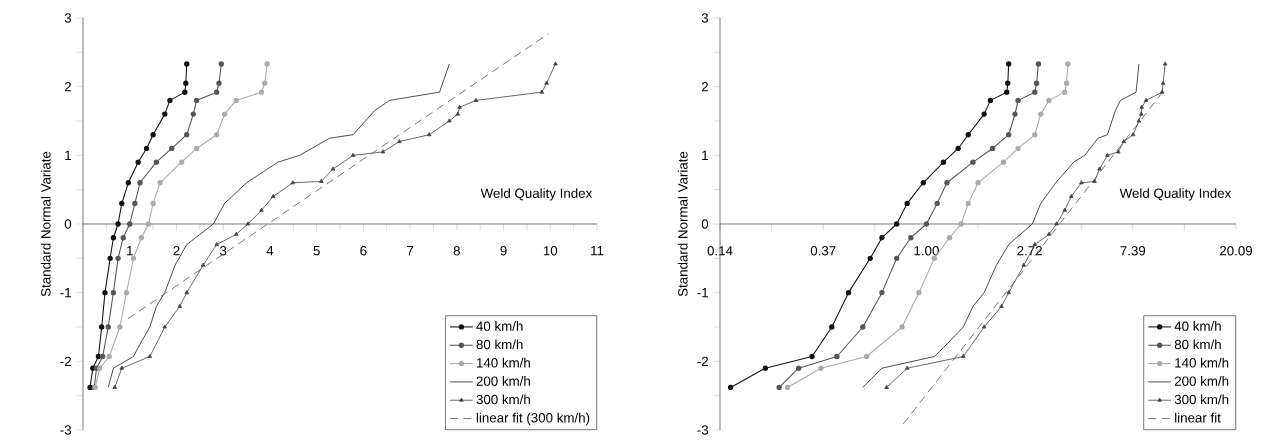 This screenshot has width=1271, height=441. I want to click on legend-label: linear fit (300 km/h), so click(533, 419).